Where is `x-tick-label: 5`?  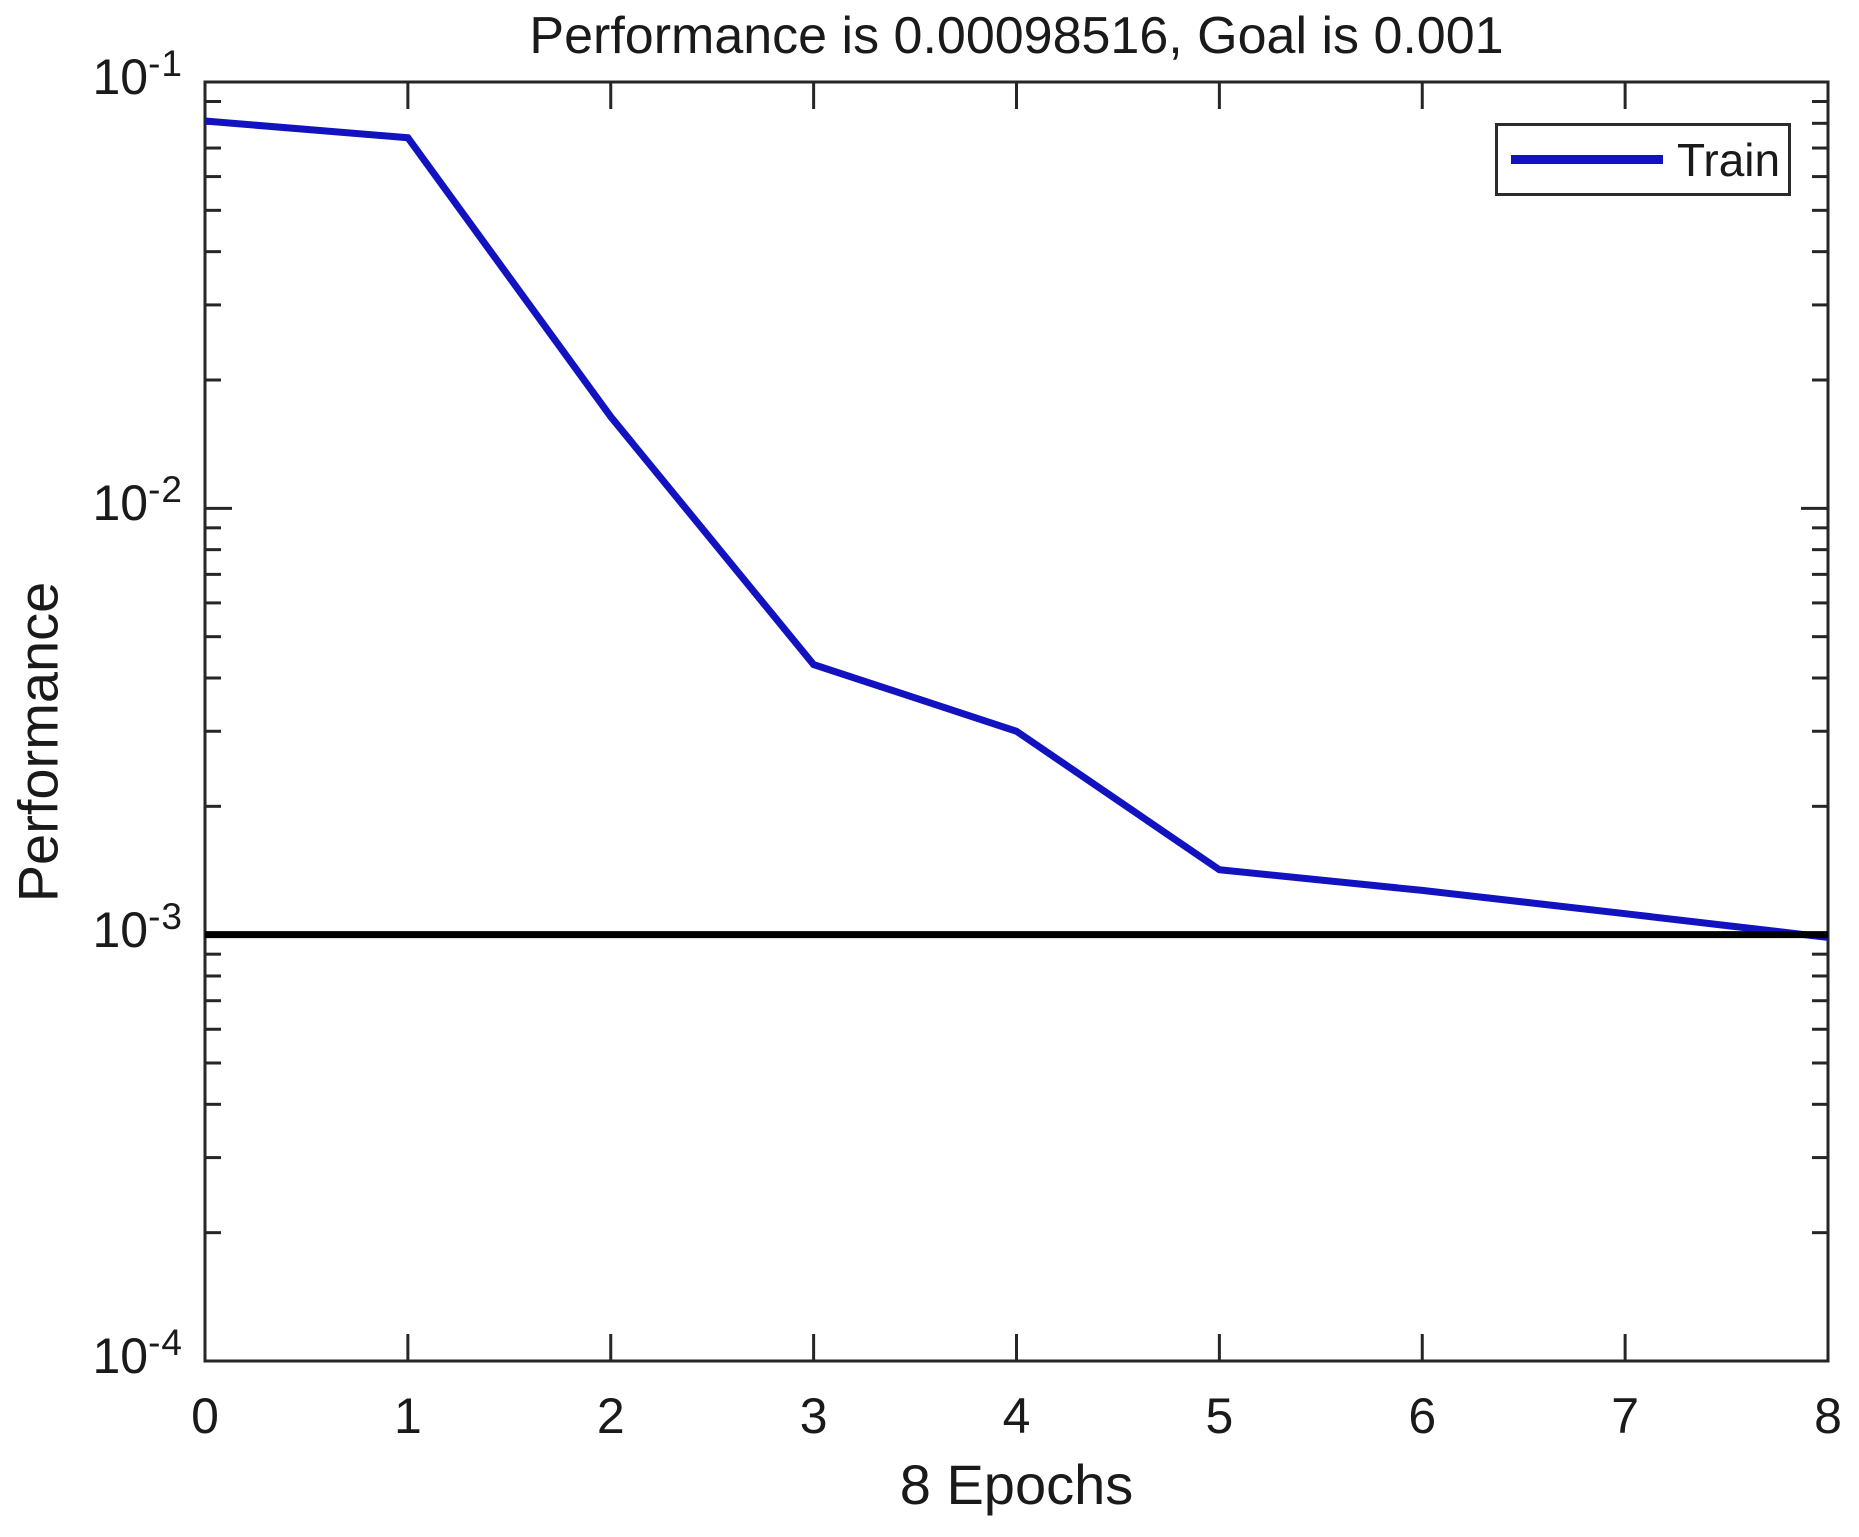
x-tick-label: 5 is located at coordinates (1219, 1416).